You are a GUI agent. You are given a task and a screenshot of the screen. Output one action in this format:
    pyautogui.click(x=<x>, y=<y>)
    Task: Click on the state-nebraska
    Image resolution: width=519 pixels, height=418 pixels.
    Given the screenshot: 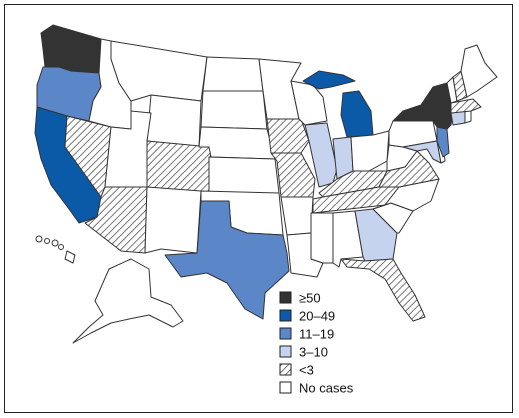 What is the action you would take?
    pyautogui.click(x=237, y=143)
    